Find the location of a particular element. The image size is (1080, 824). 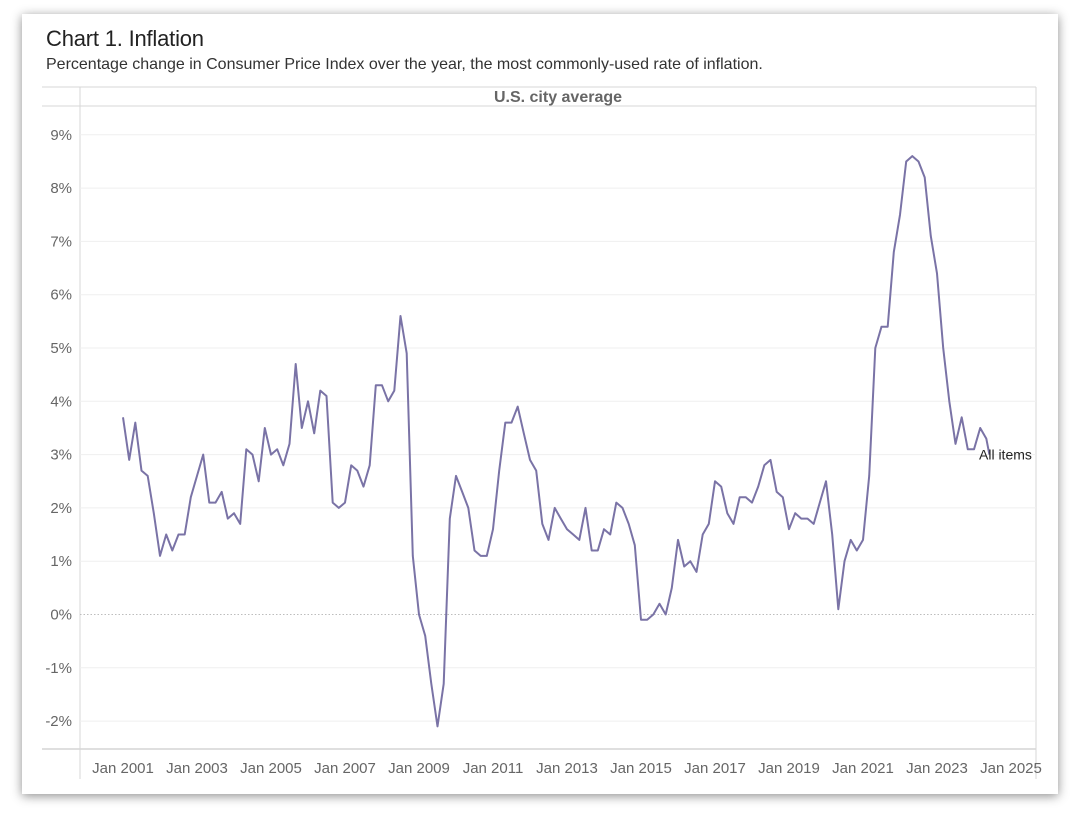

x-tick-label: Jan 2017 is located at coordinates (715, 768).